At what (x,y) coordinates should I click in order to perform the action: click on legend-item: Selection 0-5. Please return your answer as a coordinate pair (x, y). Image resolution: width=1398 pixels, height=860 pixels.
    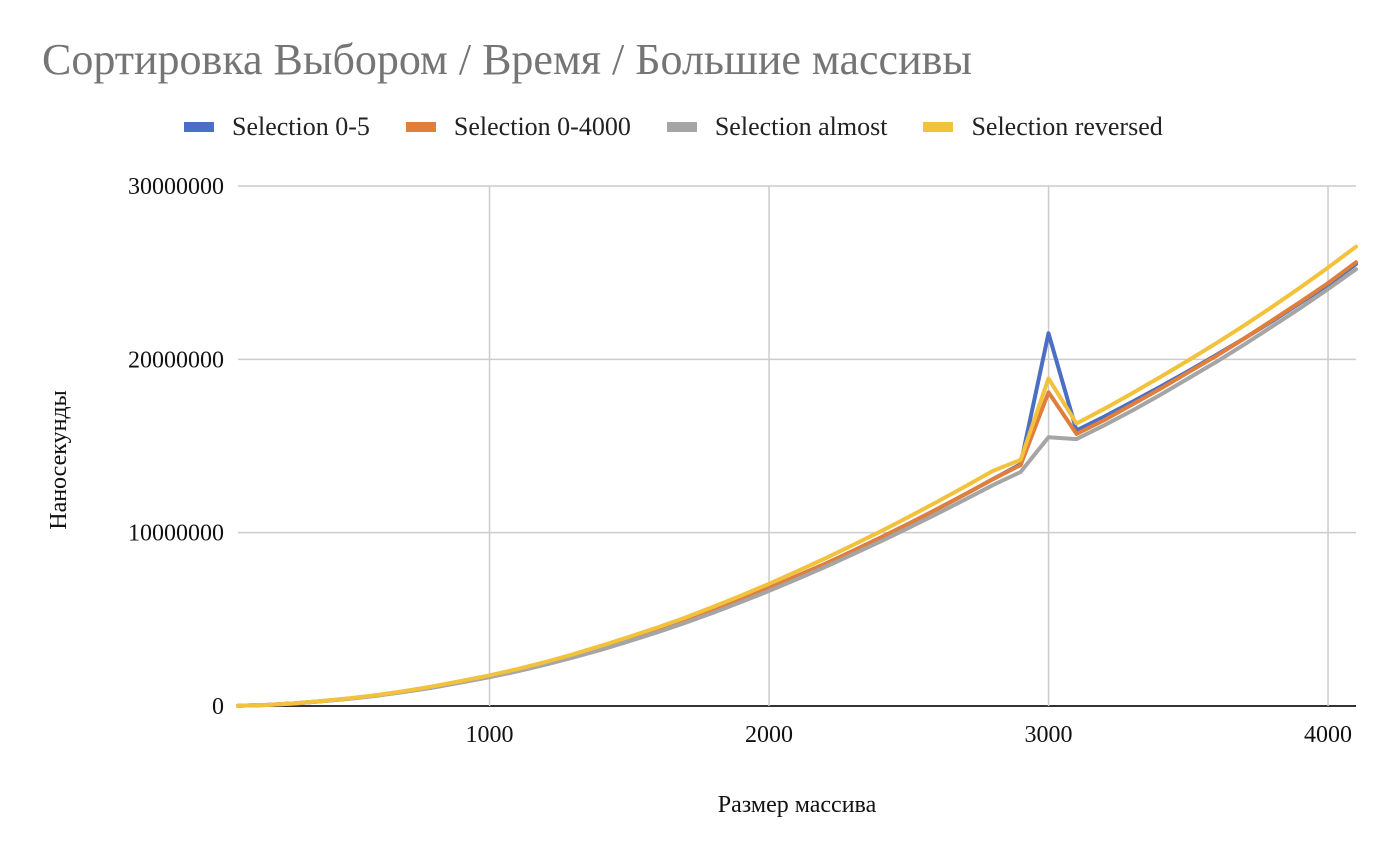
    Looking at the image, I should click on (277, 127).